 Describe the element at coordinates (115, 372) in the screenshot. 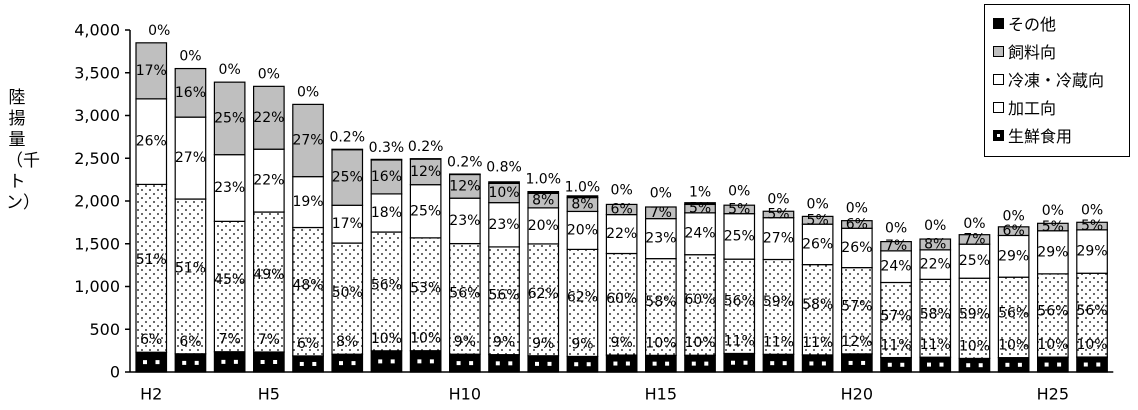

I see `y-tick-label: 0` at that location.